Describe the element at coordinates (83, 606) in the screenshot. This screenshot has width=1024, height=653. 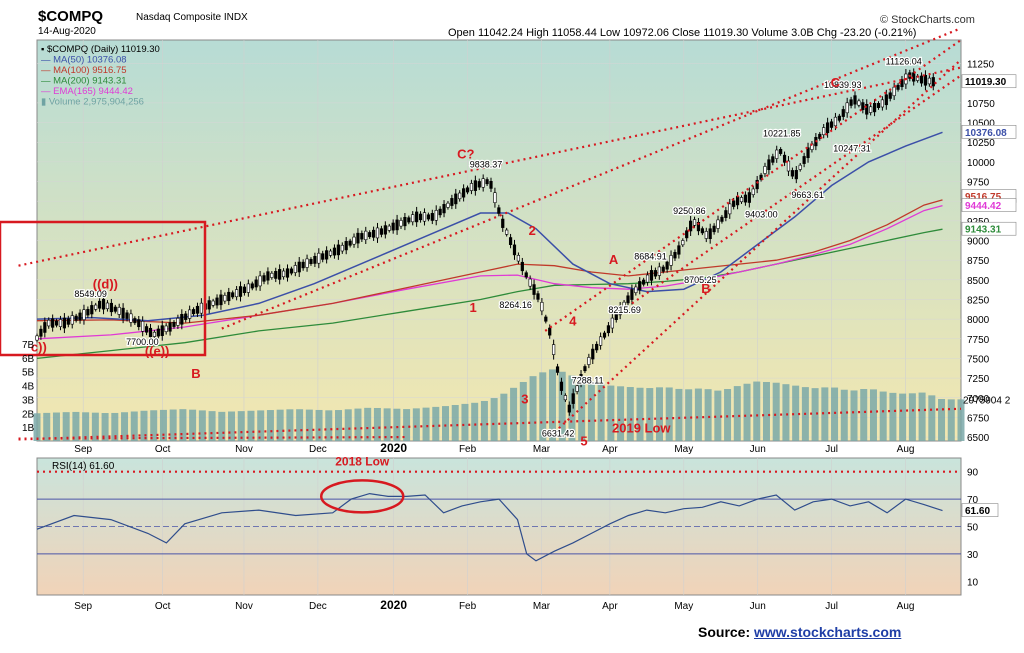
I see `x-tick-label: Sep` at that location.